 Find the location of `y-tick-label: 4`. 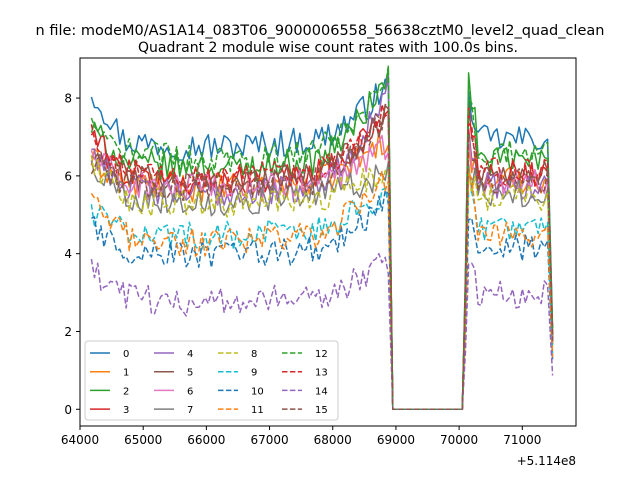

y-tick-label: 4 is located at coordinates (68, 254).